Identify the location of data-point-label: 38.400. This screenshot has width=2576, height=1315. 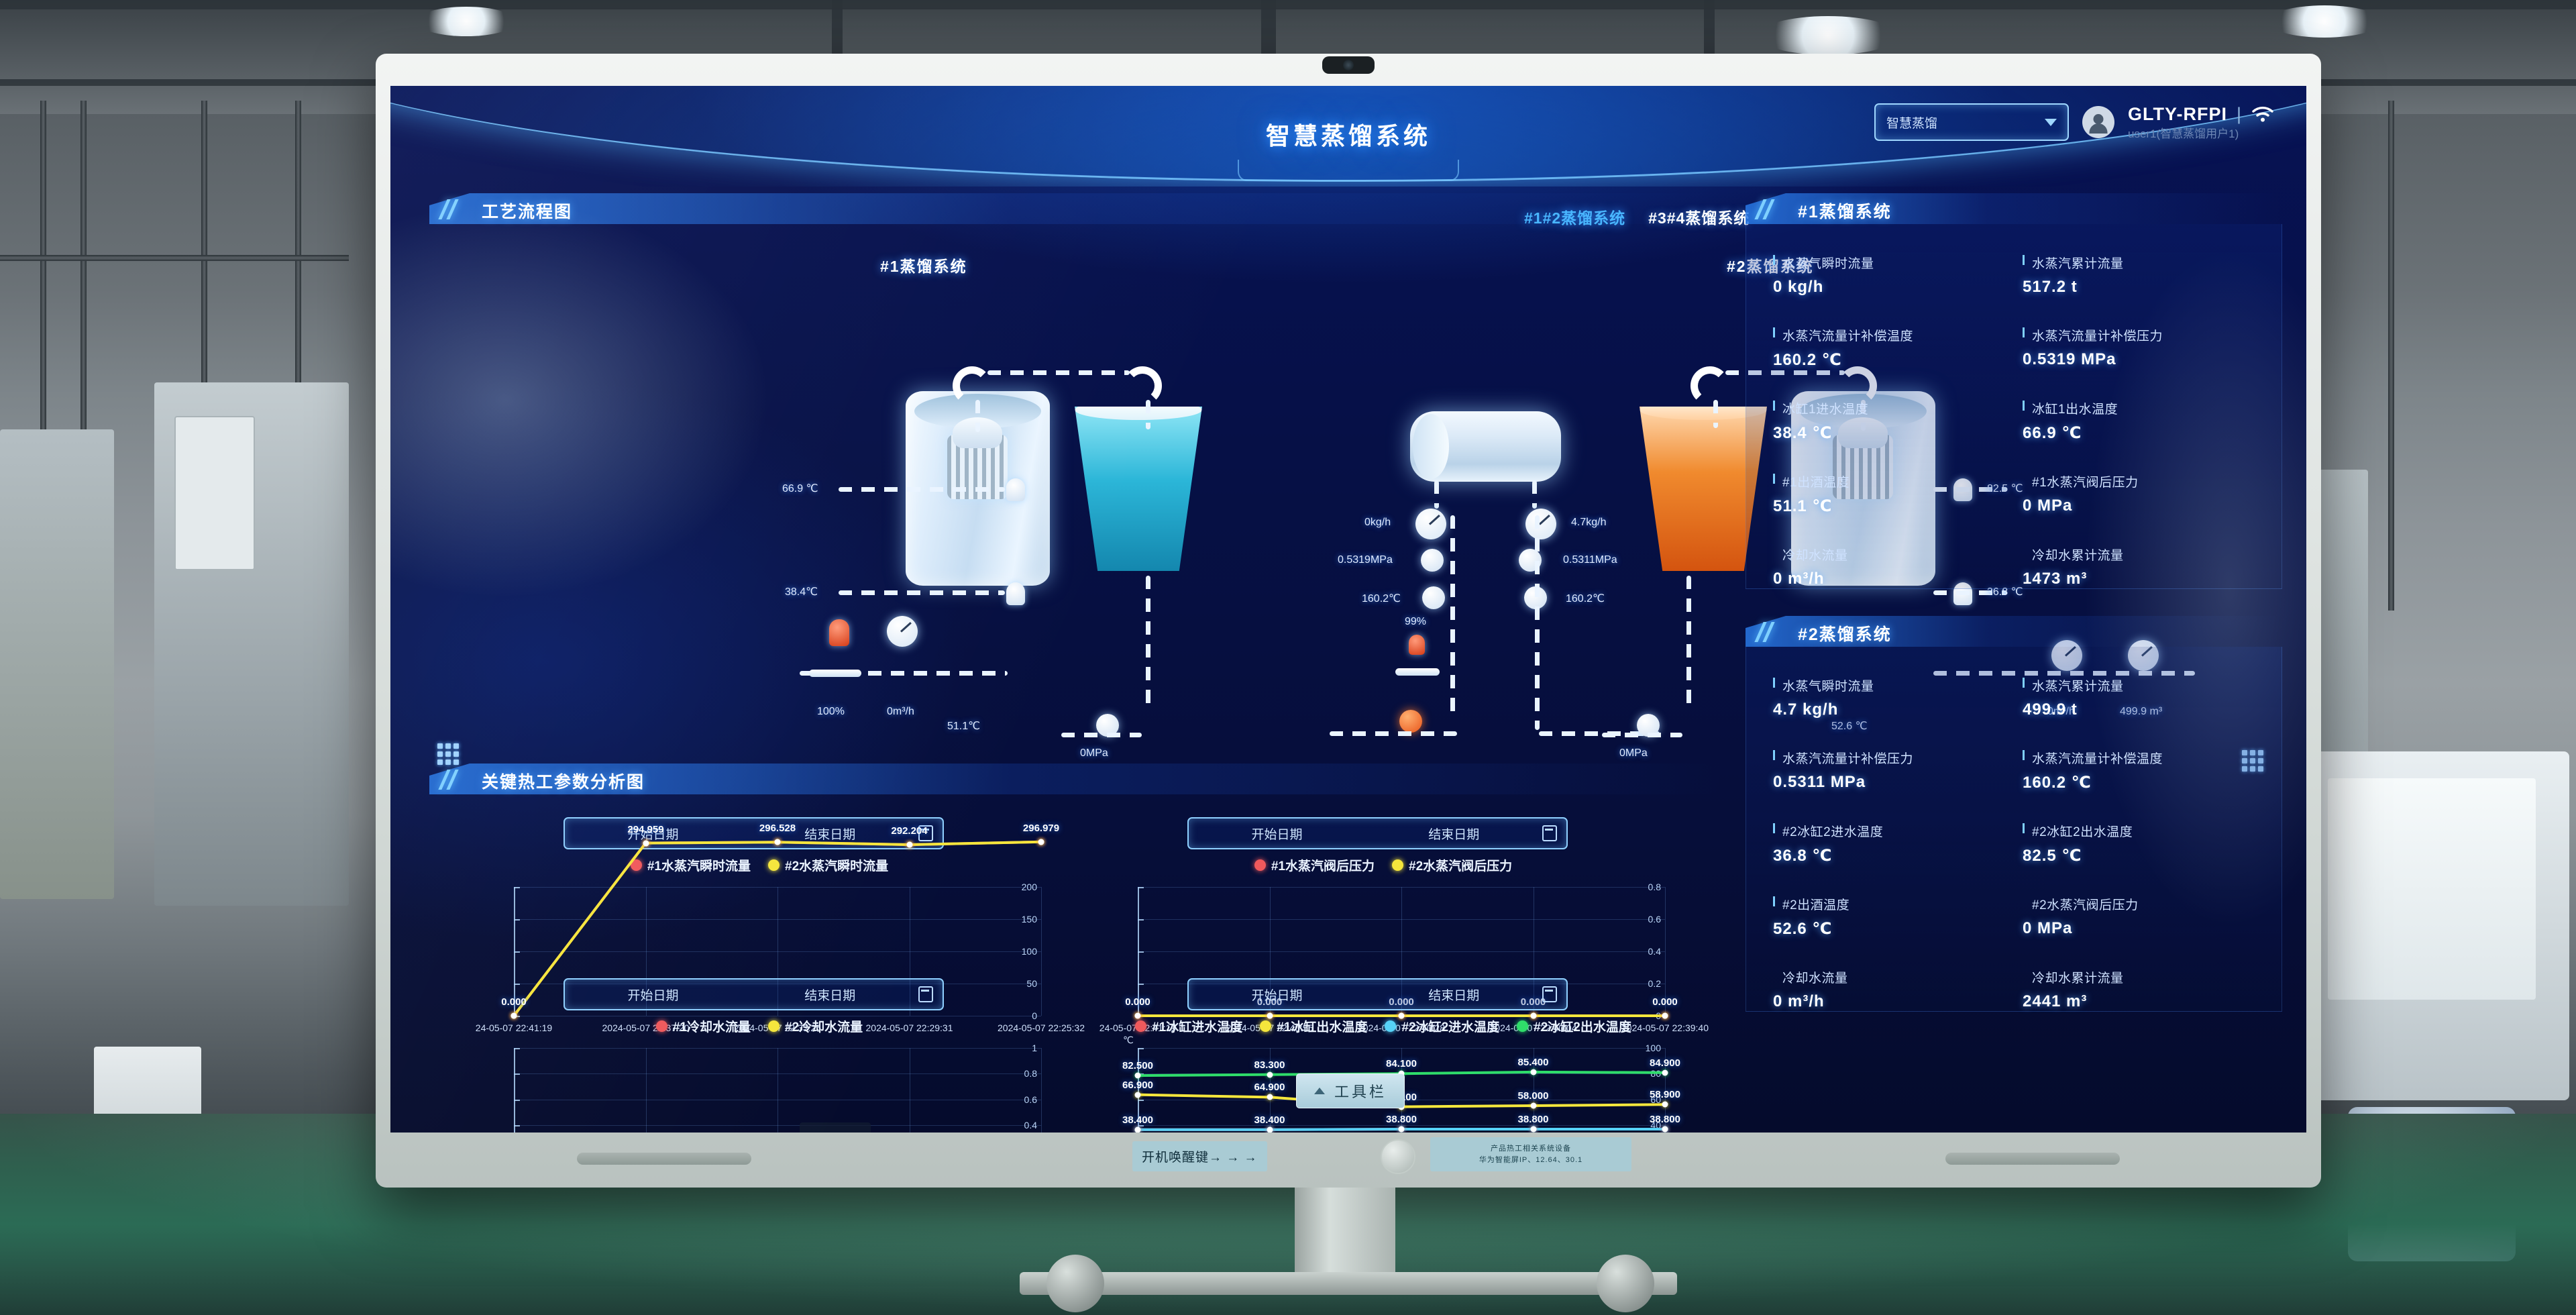
(1137, 1120).